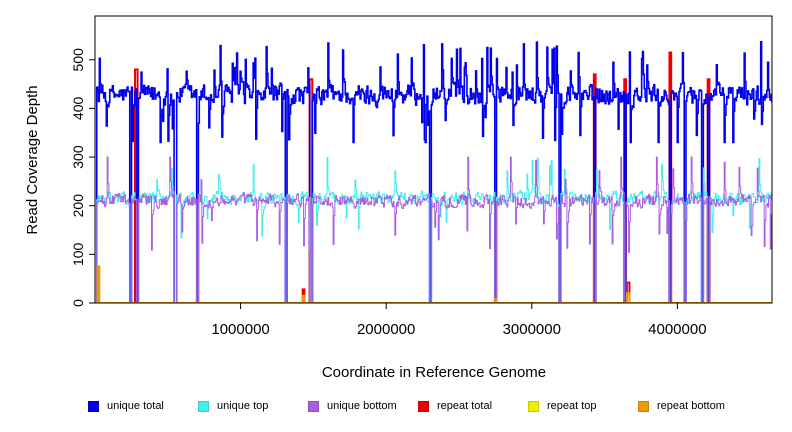  What do you see at coordinates (434, 372) in the screenshot?
I see `x-axis-label: Coordinate in Reference Genome` at bounding box center [434, 372].